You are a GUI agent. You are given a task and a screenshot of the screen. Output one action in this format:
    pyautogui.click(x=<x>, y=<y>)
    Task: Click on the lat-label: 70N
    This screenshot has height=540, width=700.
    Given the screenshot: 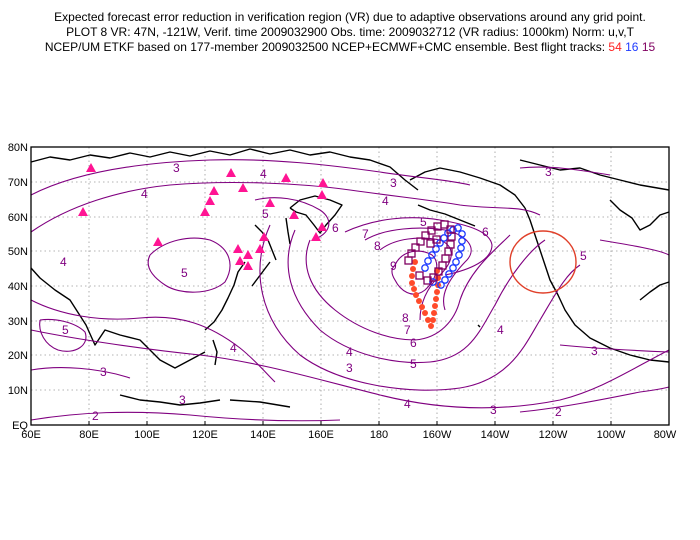 What is the action you would take?
    pyautogui.click(x=18, y=183)
    